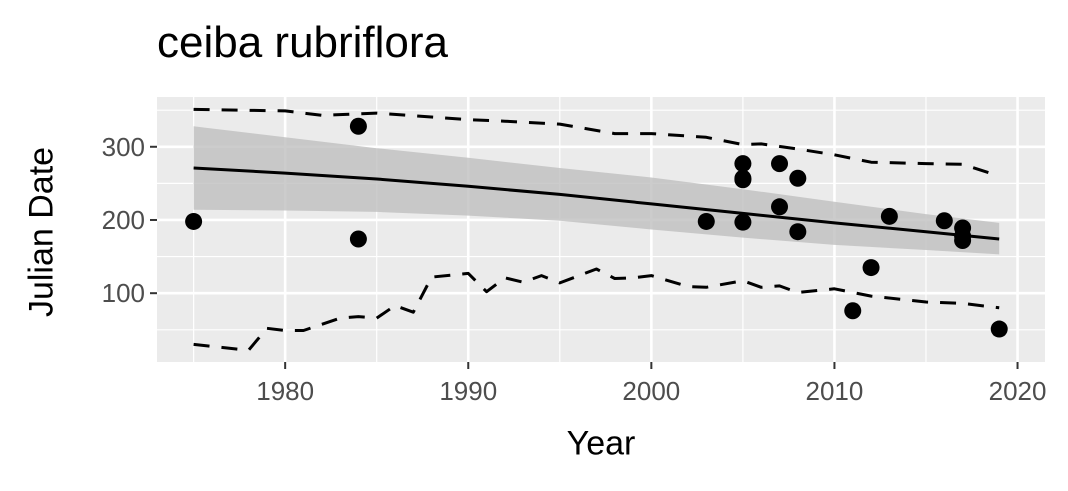 This screenshot has height=491, width=1068. What do you see at coordinates (596, 203) in the screenshot?
I see `fit-line` at bounding box center [596, 203].